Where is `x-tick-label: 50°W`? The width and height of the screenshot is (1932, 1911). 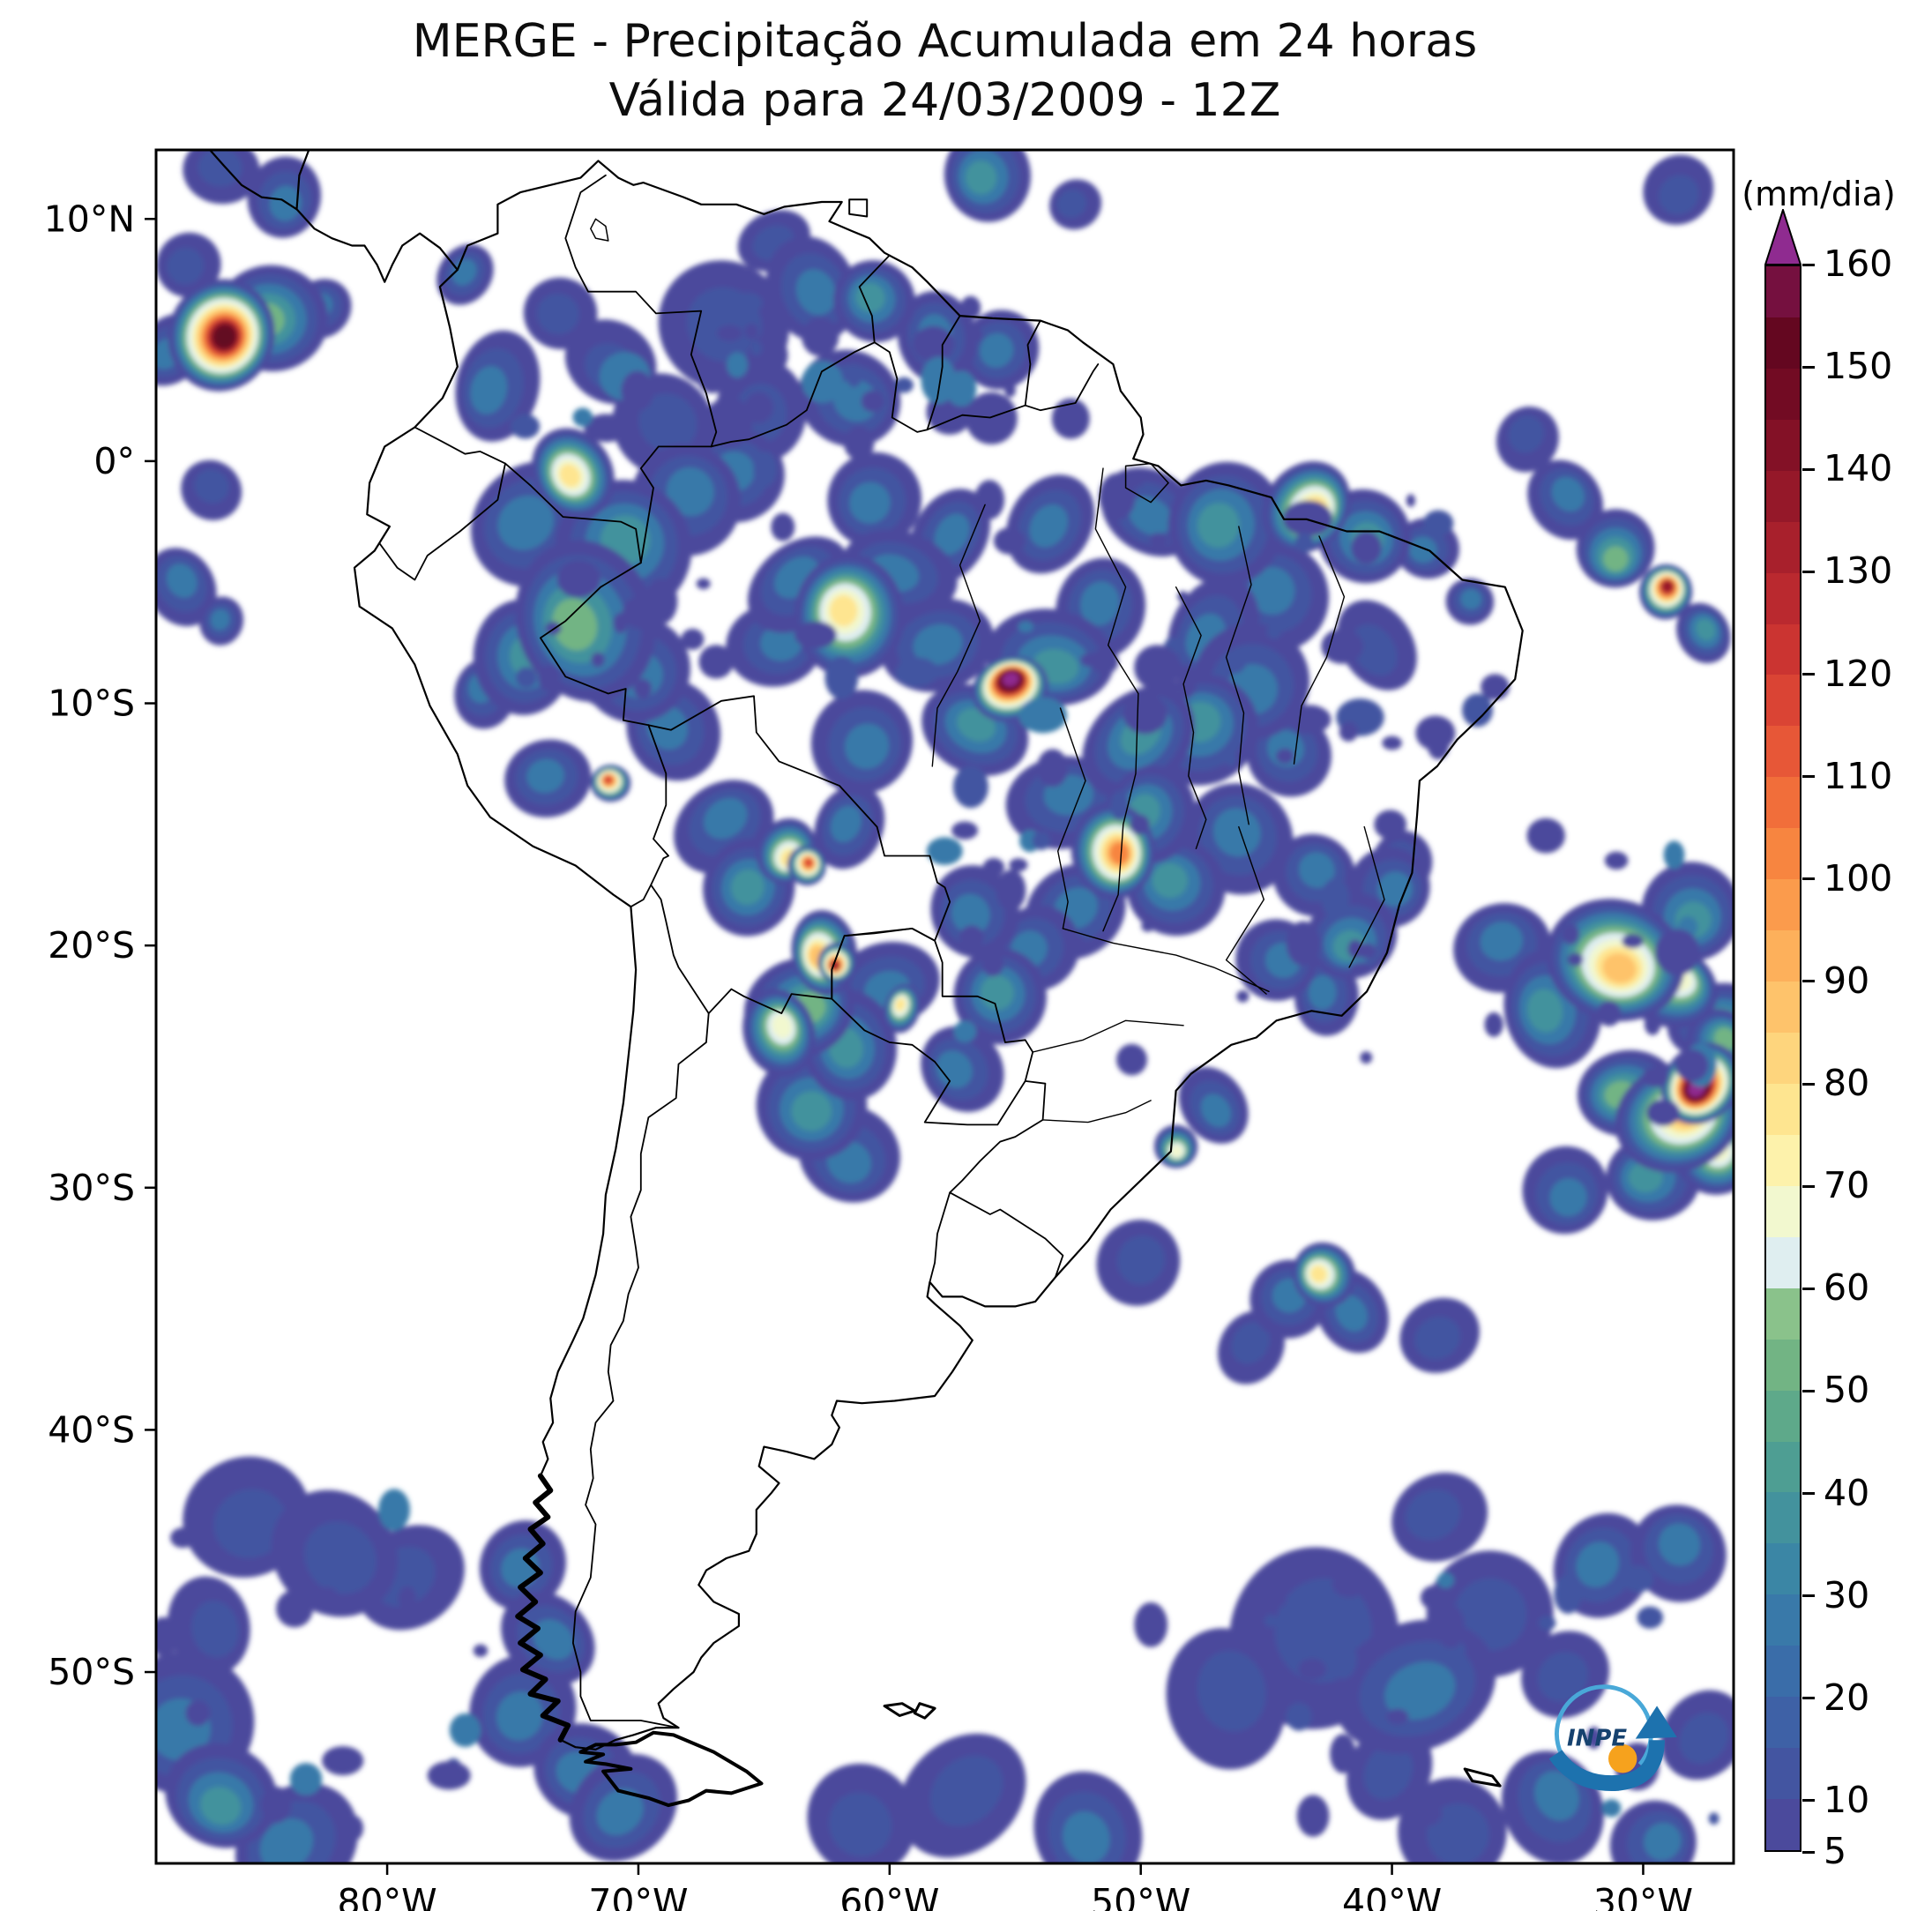 x-tick-label: 50°W is located at coordinates (1140, 1896).